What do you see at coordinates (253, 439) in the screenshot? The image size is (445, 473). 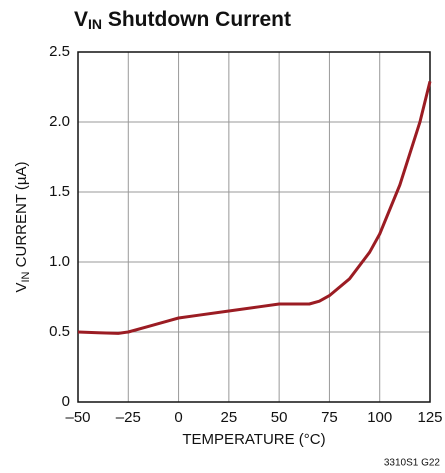 I see `x-axis-label: TEMPERATURE (°C)` at bounding box center [253, 439].